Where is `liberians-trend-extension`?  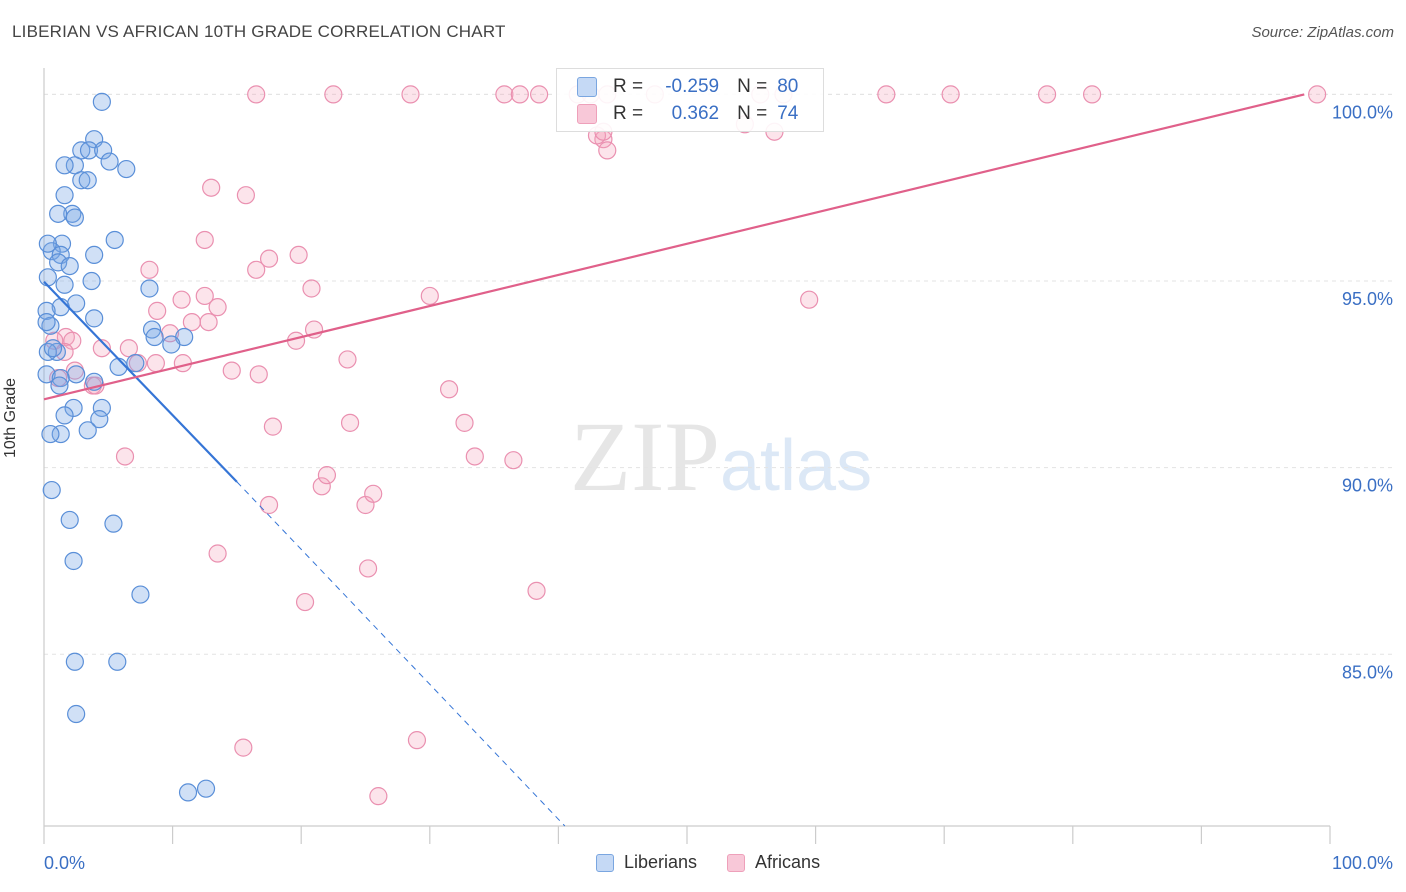
liberians-trend-extension is located at coordinates (401, 654).